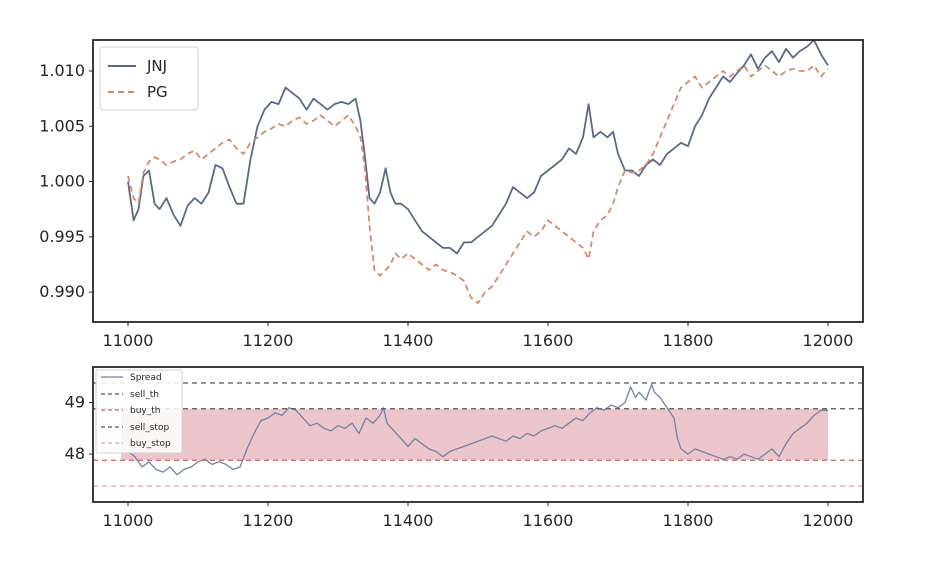  I want to click on y-tick-label: 0.995, so click(62, 236).